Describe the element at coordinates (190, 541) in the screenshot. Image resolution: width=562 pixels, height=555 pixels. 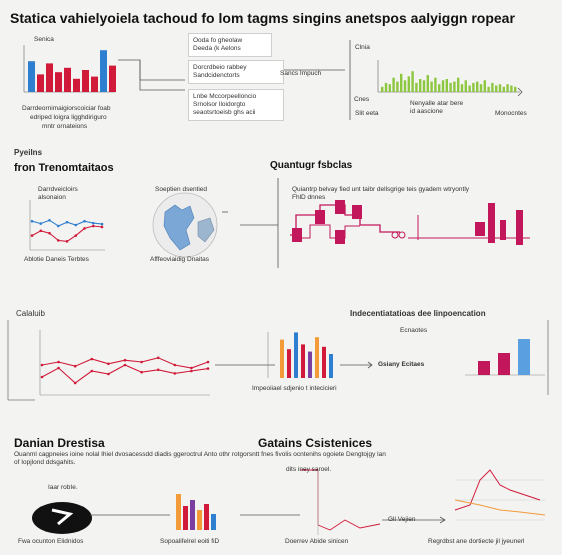
I see `caption: Sopoalifelrel eoiti fiD` at that location.